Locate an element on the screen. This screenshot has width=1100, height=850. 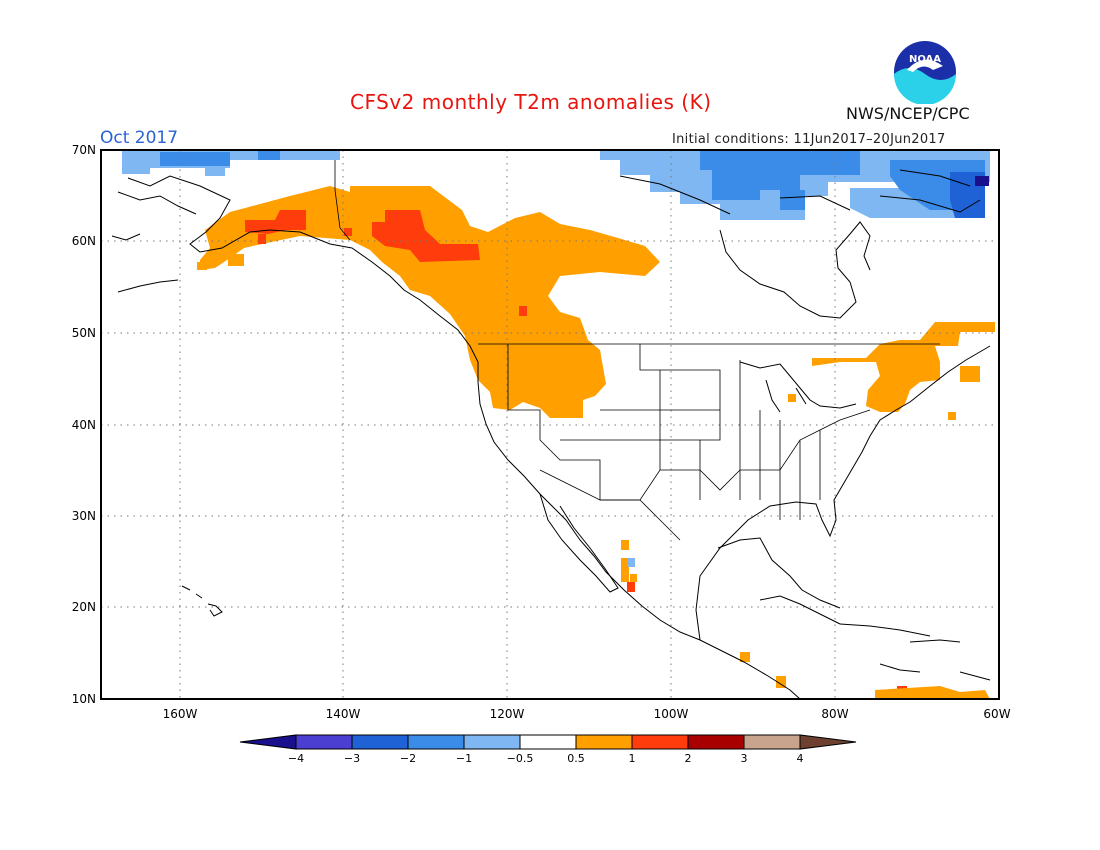
lat-label: 30N is located at coordinates (84, 516).